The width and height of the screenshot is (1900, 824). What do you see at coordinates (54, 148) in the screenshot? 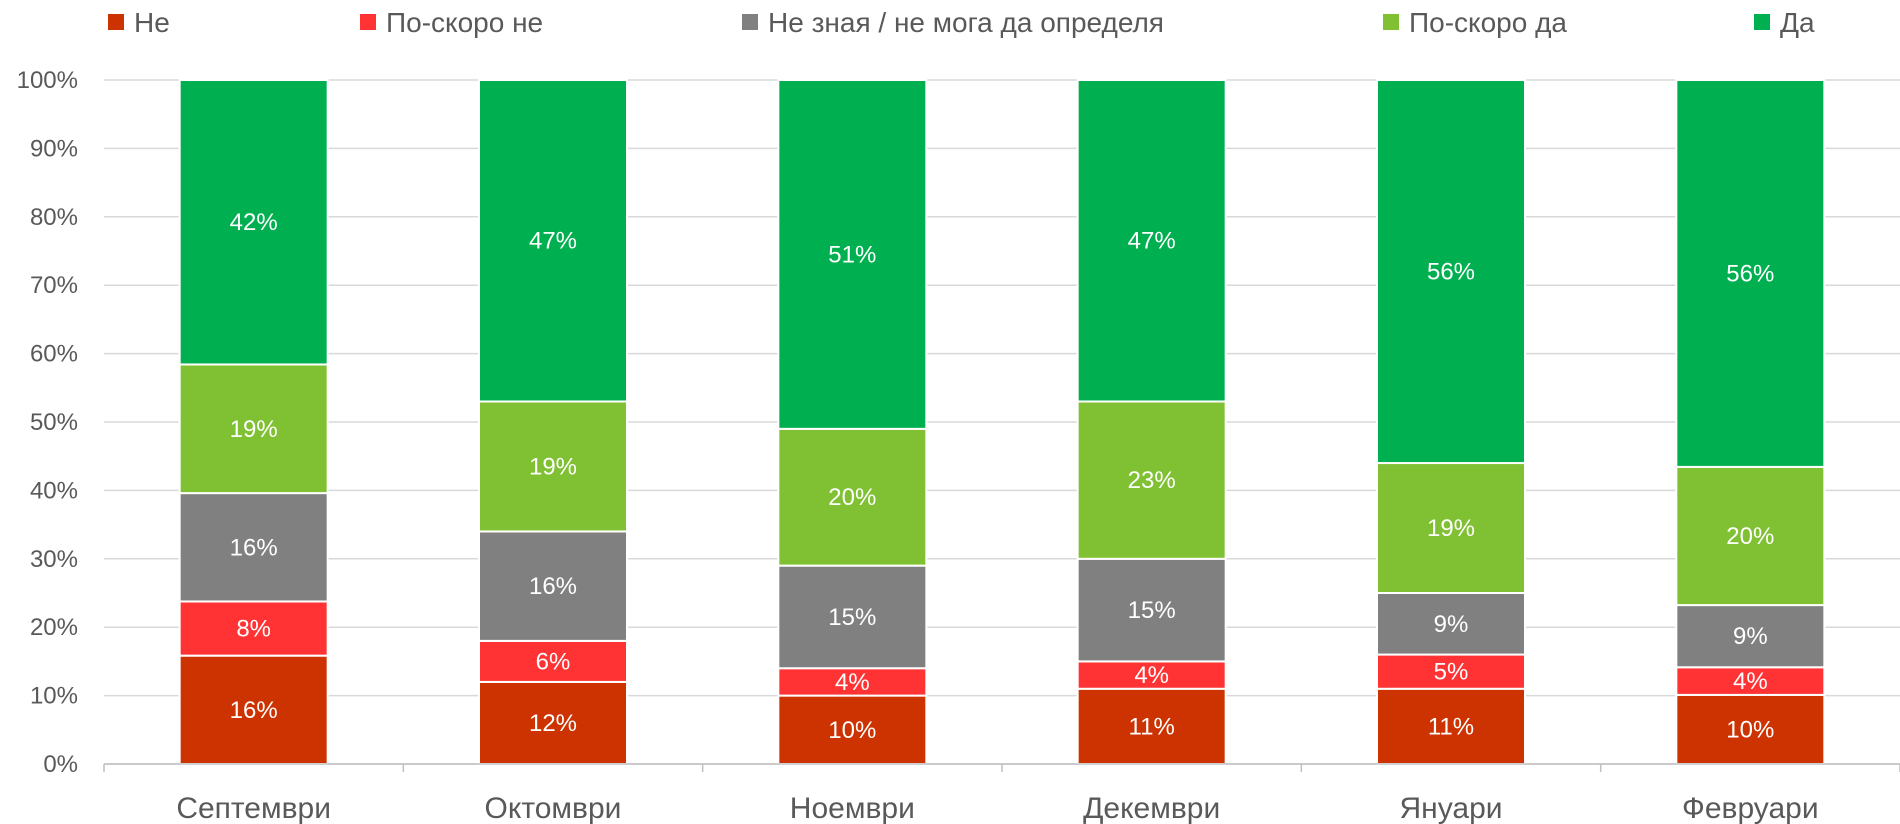
I see `y-tick-label: 90%` at bounding box center [54, 148].